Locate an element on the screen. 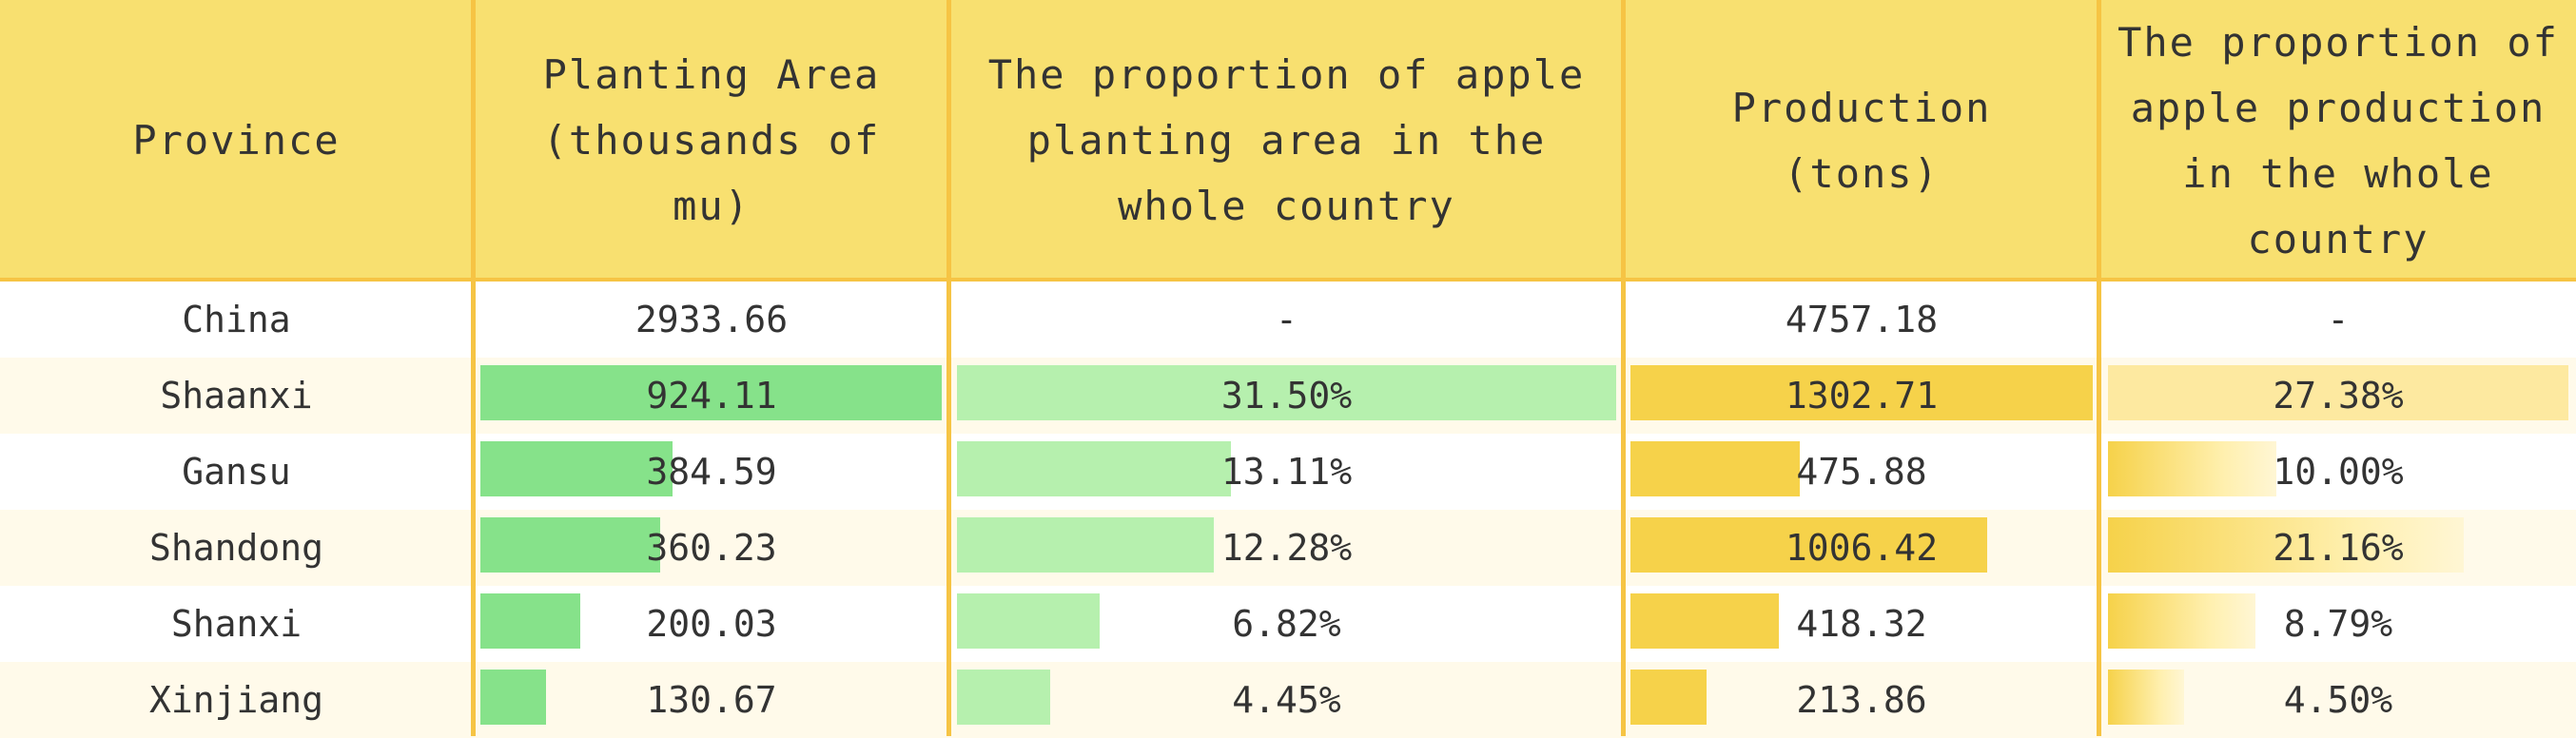  cell-production-share: 21.16% is located at coordinates (2339, 548).